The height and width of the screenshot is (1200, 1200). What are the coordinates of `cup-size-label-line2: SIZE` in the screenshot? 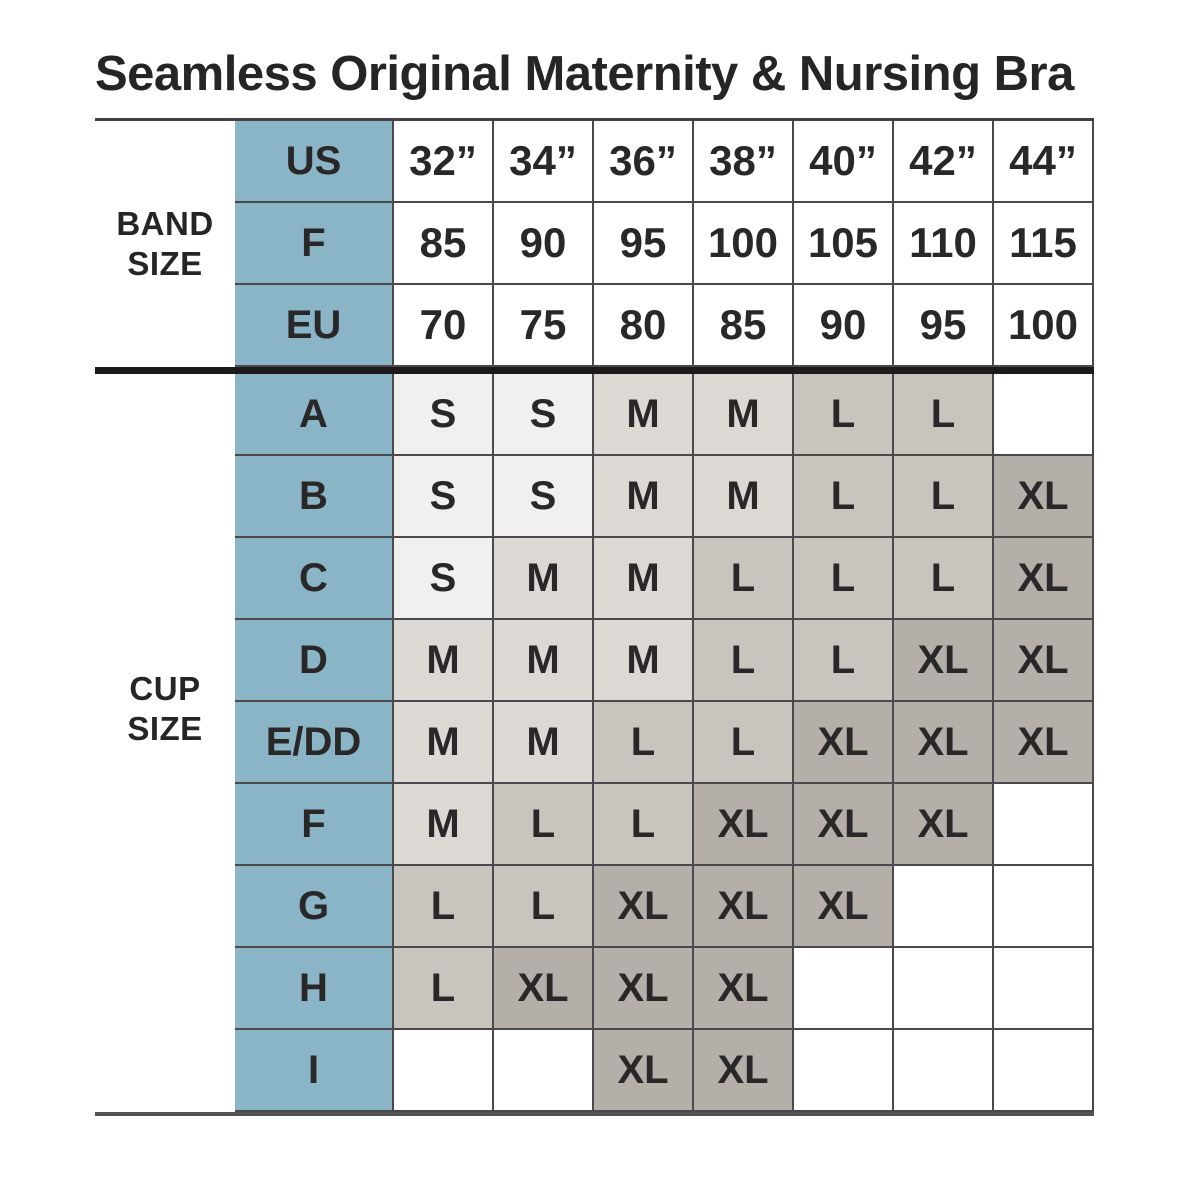 It's located at (165, 728).